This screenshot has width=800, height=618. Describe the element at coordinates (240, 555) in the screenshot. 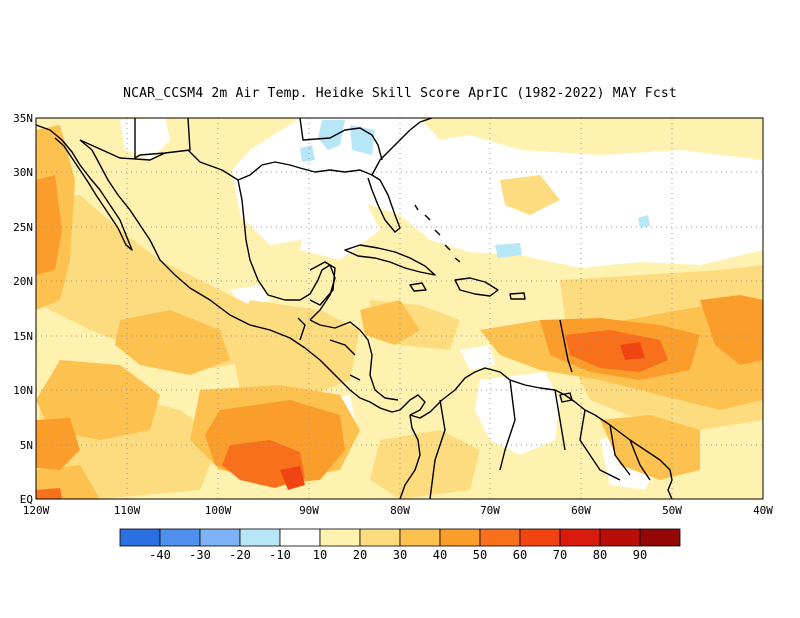

I see `colorbar-label: -20` at that location.